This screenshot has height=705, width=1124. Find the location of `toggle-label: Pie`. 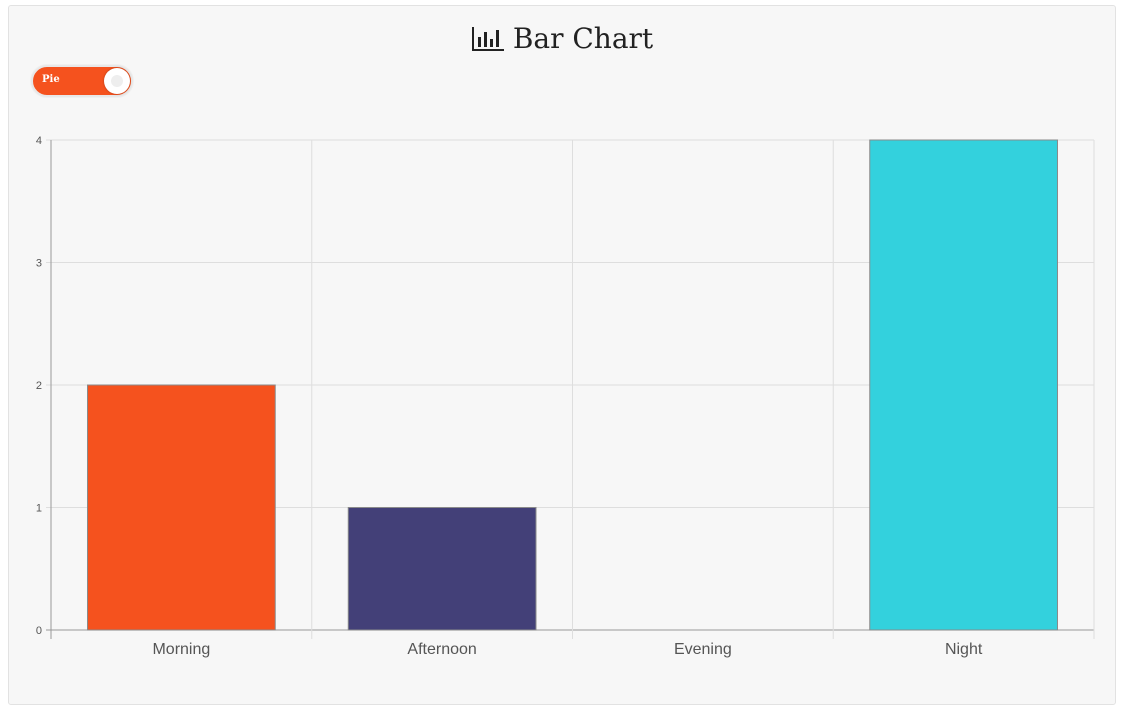

toggle-label: Pie is located at coordinates (51, 79).